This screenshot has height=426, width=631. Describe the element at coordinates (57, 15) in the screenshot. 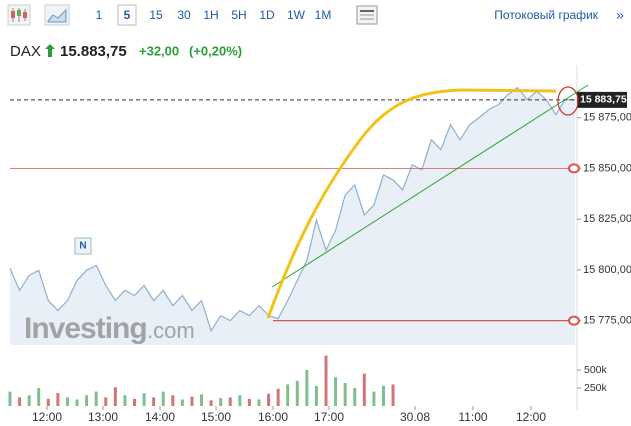

I see `area-icon` at that location.